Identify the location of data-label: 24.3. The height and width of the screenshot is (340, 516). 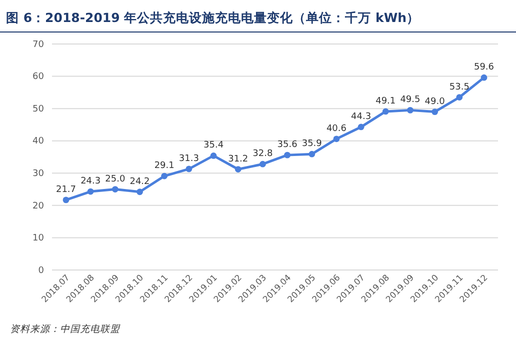
(90, 181).